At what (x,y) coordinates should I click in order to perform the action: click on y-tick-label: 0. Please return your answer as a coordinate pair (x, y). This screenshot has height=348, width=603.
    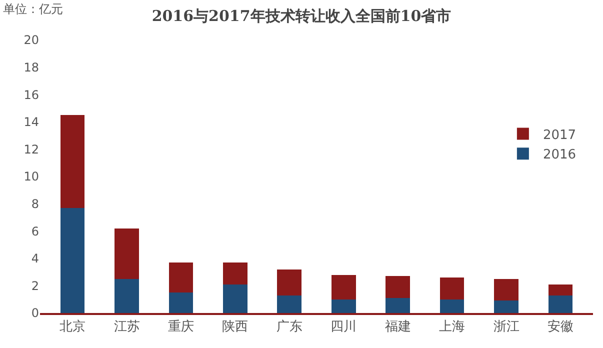
    Looking at the image, I should click on (35, 313).